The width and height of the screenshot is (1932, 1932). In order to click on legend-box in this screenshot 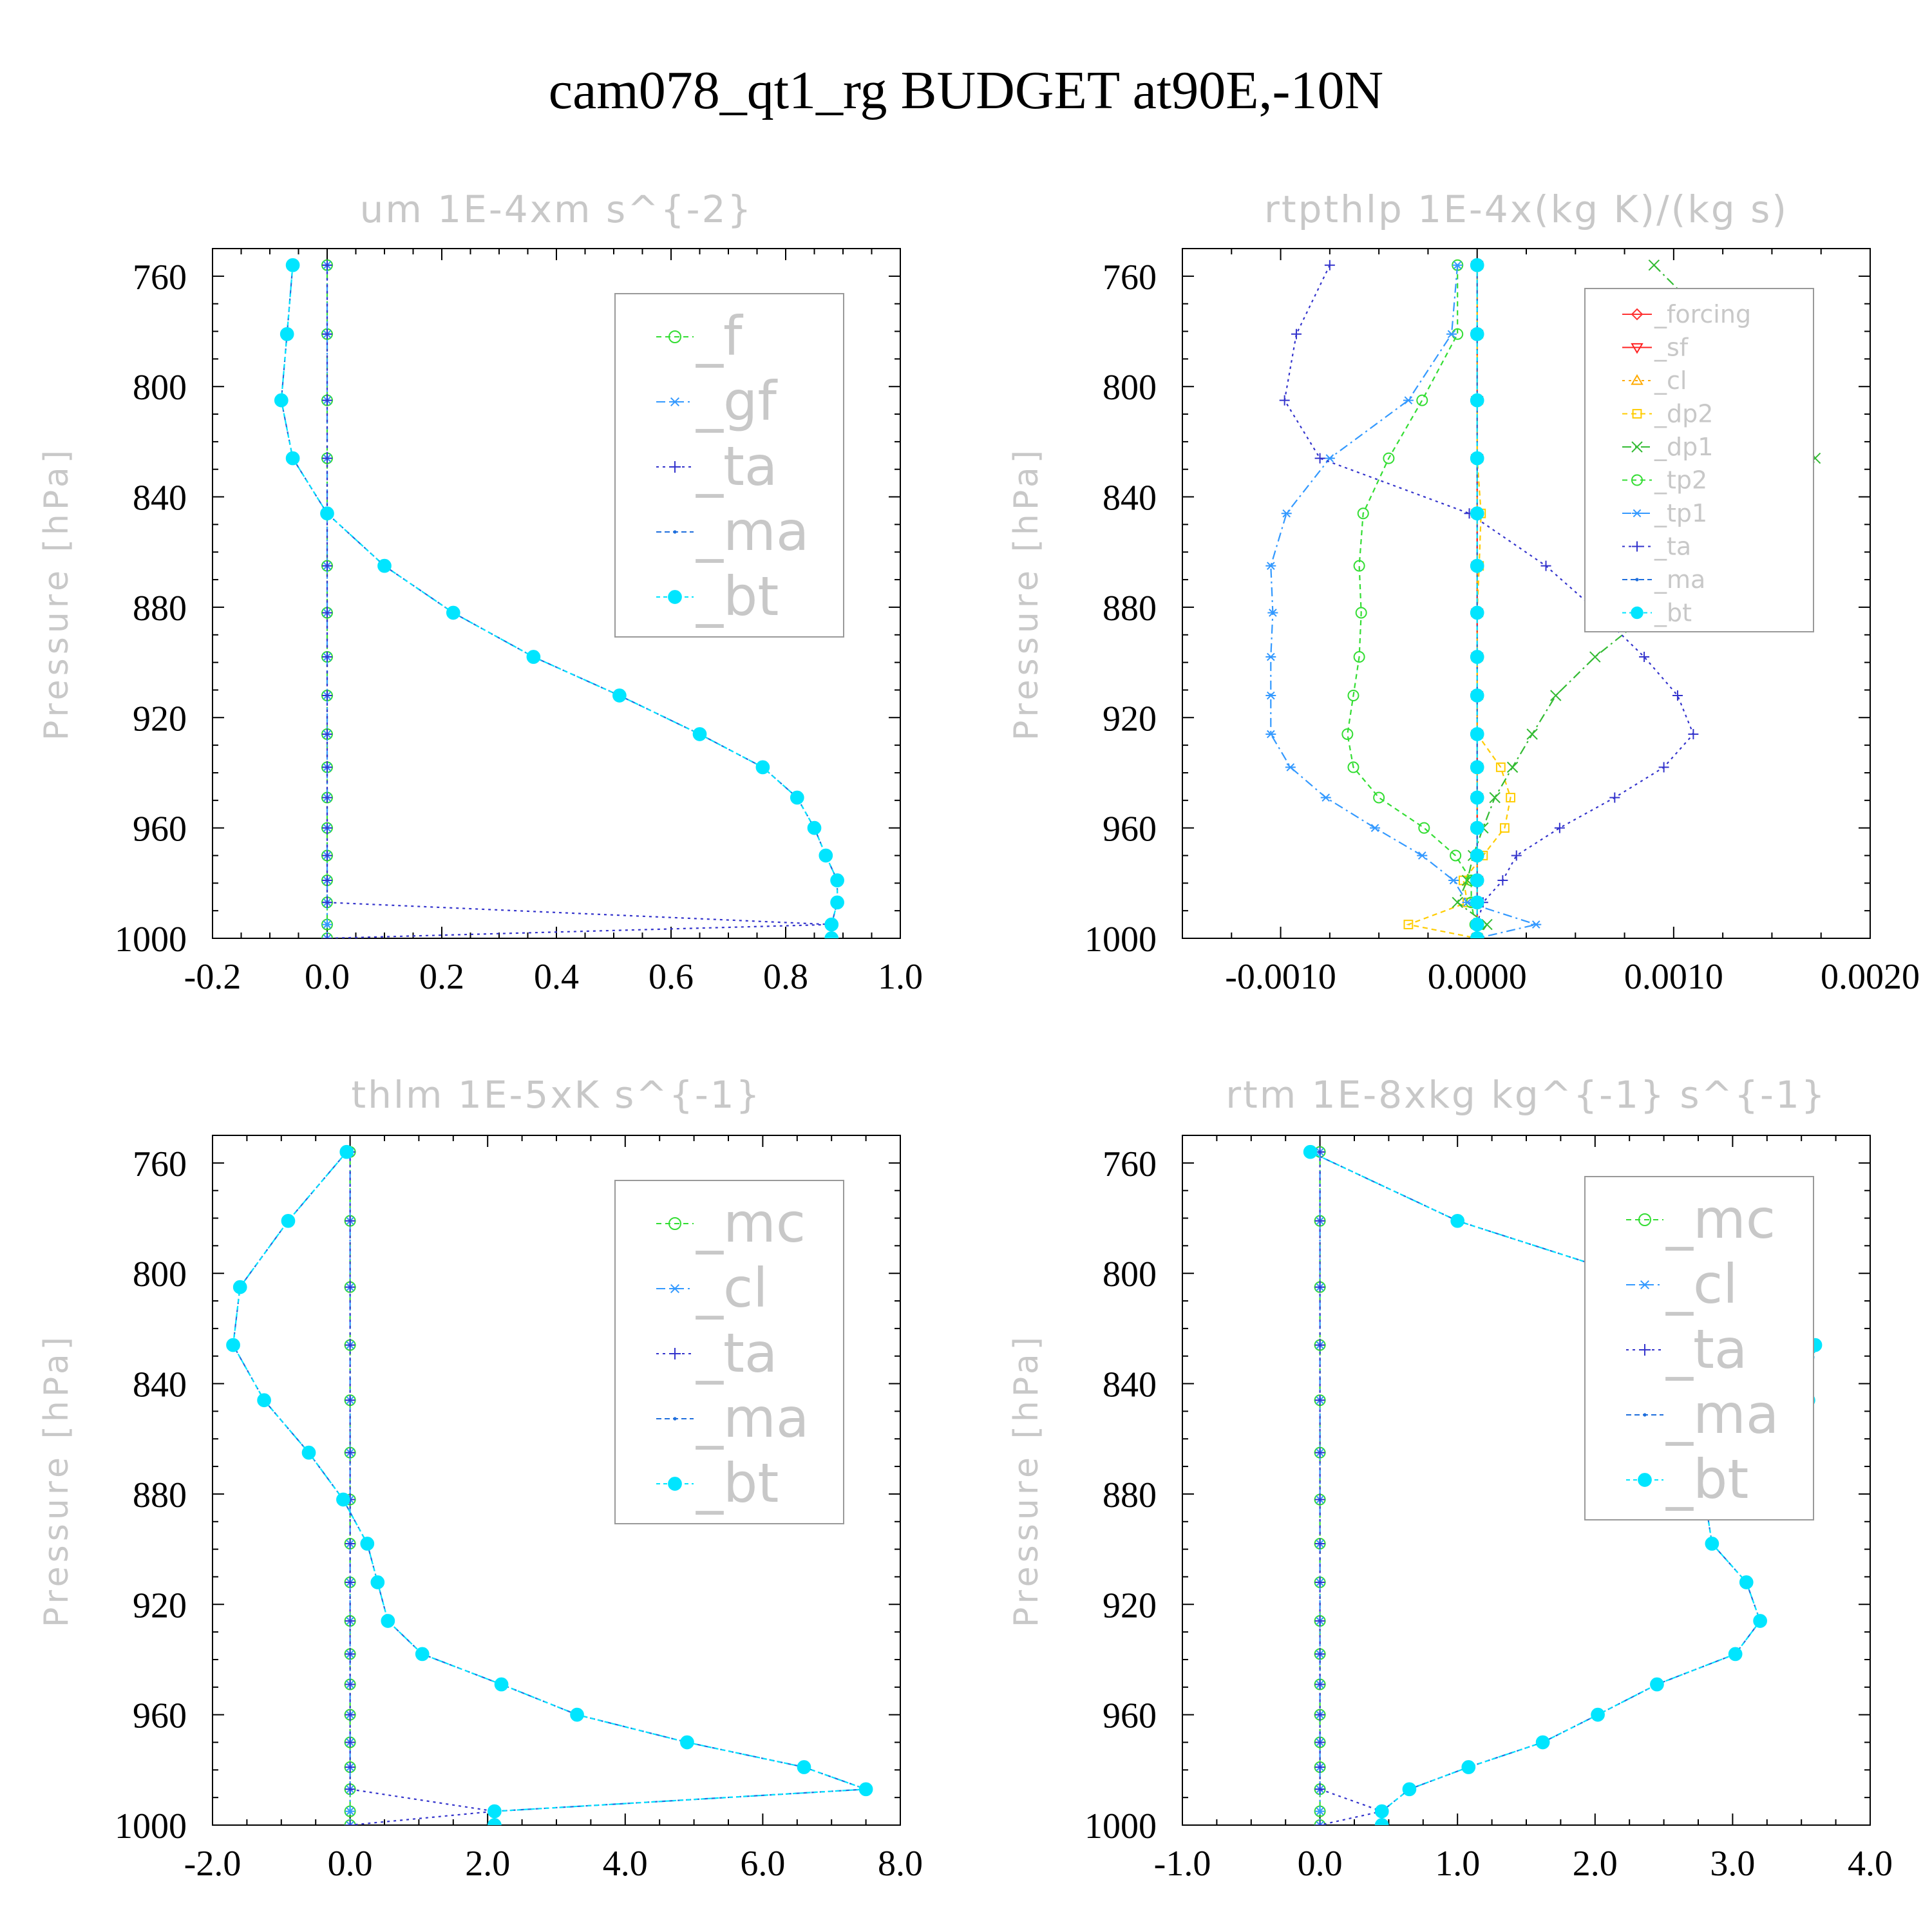, I will do `click(1699, 1348)`.